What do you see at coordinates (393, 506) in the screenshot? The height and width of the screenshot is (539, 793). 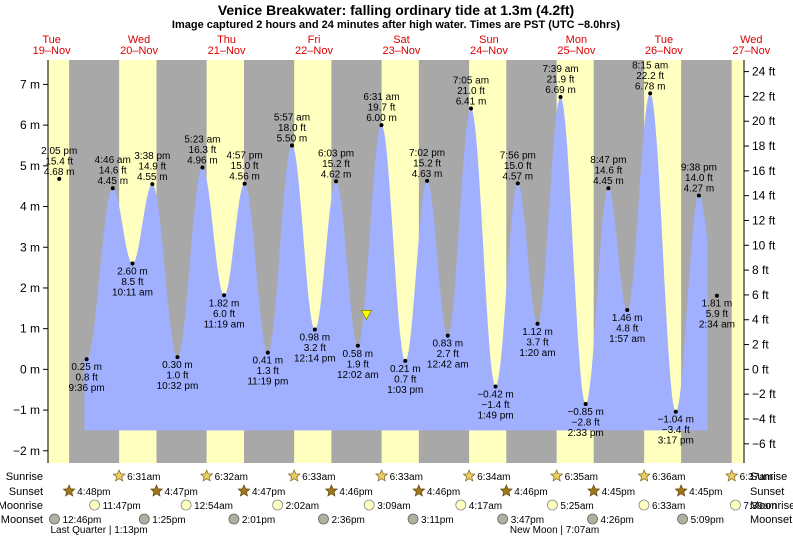 I see `moonrise-time: 3:09am` at bounding box center [393, 506].